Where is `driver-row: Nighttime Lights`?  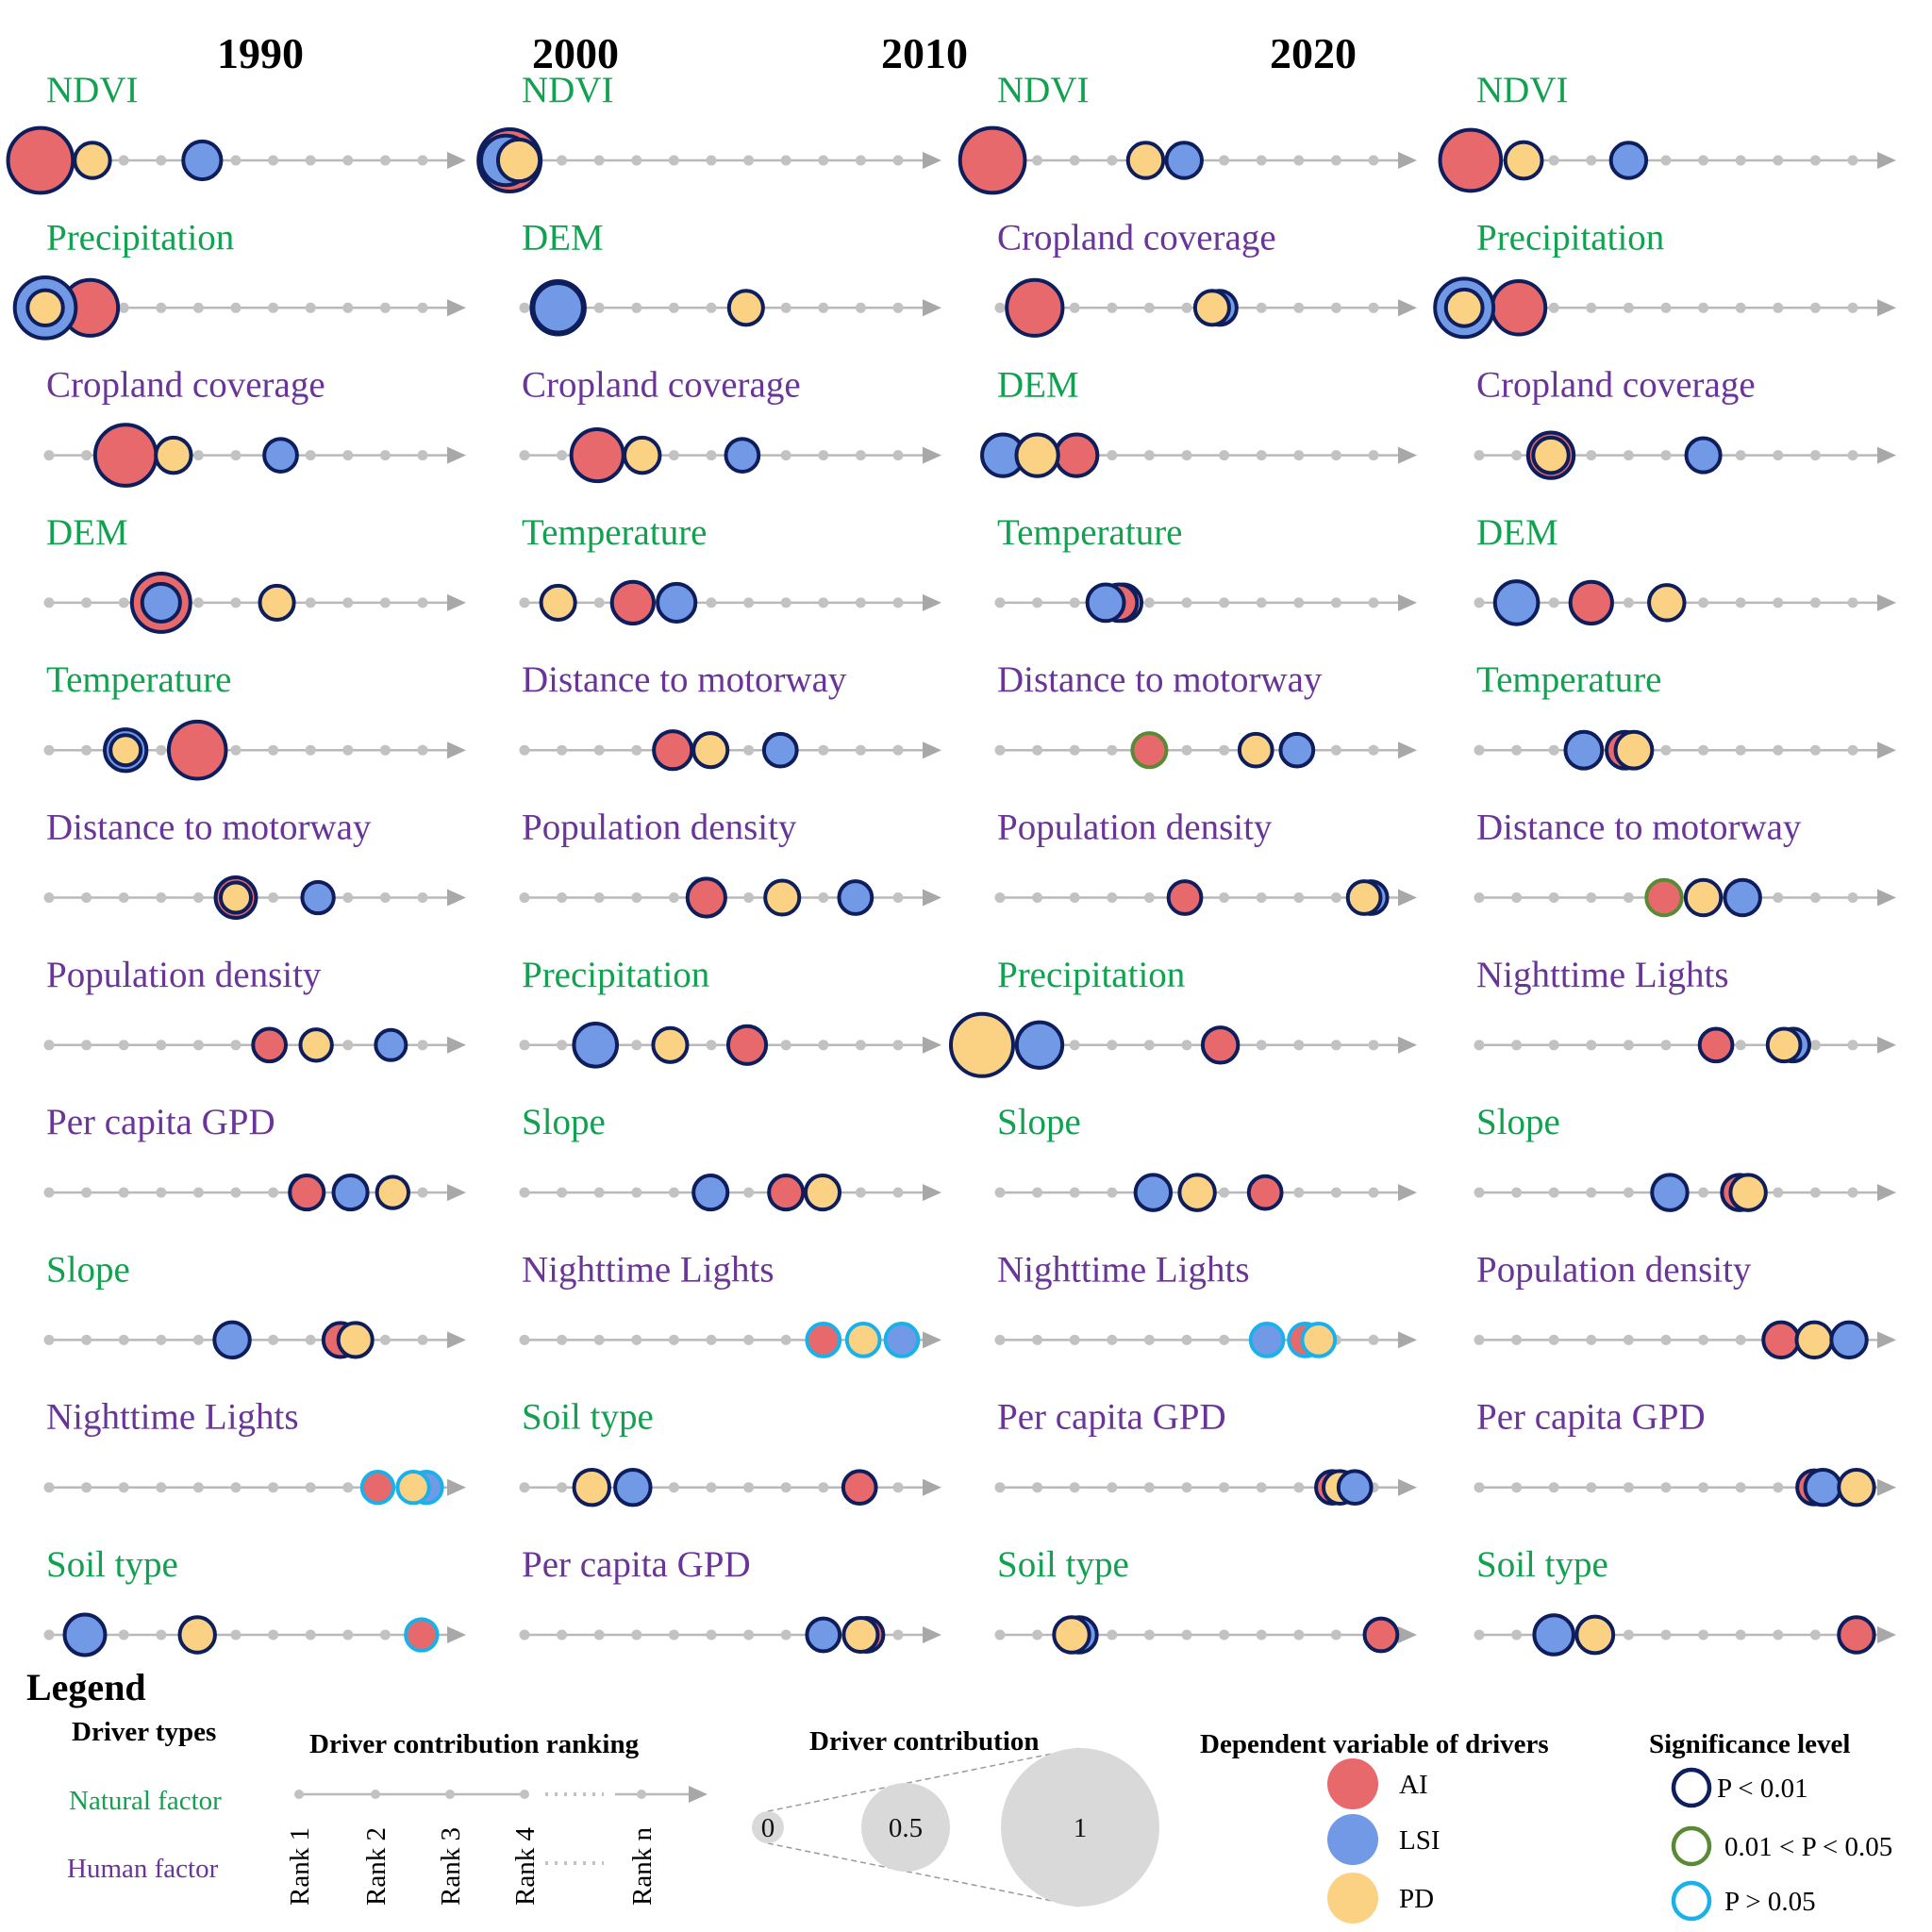
driver-row: Nighttime Lights is located at coordinates (1206, 1304).